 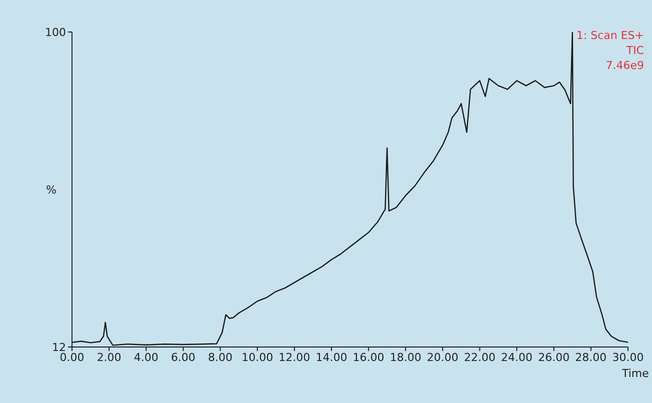 What do you see at coordinates (294, 357) in the screenshot?
I see `x-tick-label: 12.00` at bounding box center [294, 357].